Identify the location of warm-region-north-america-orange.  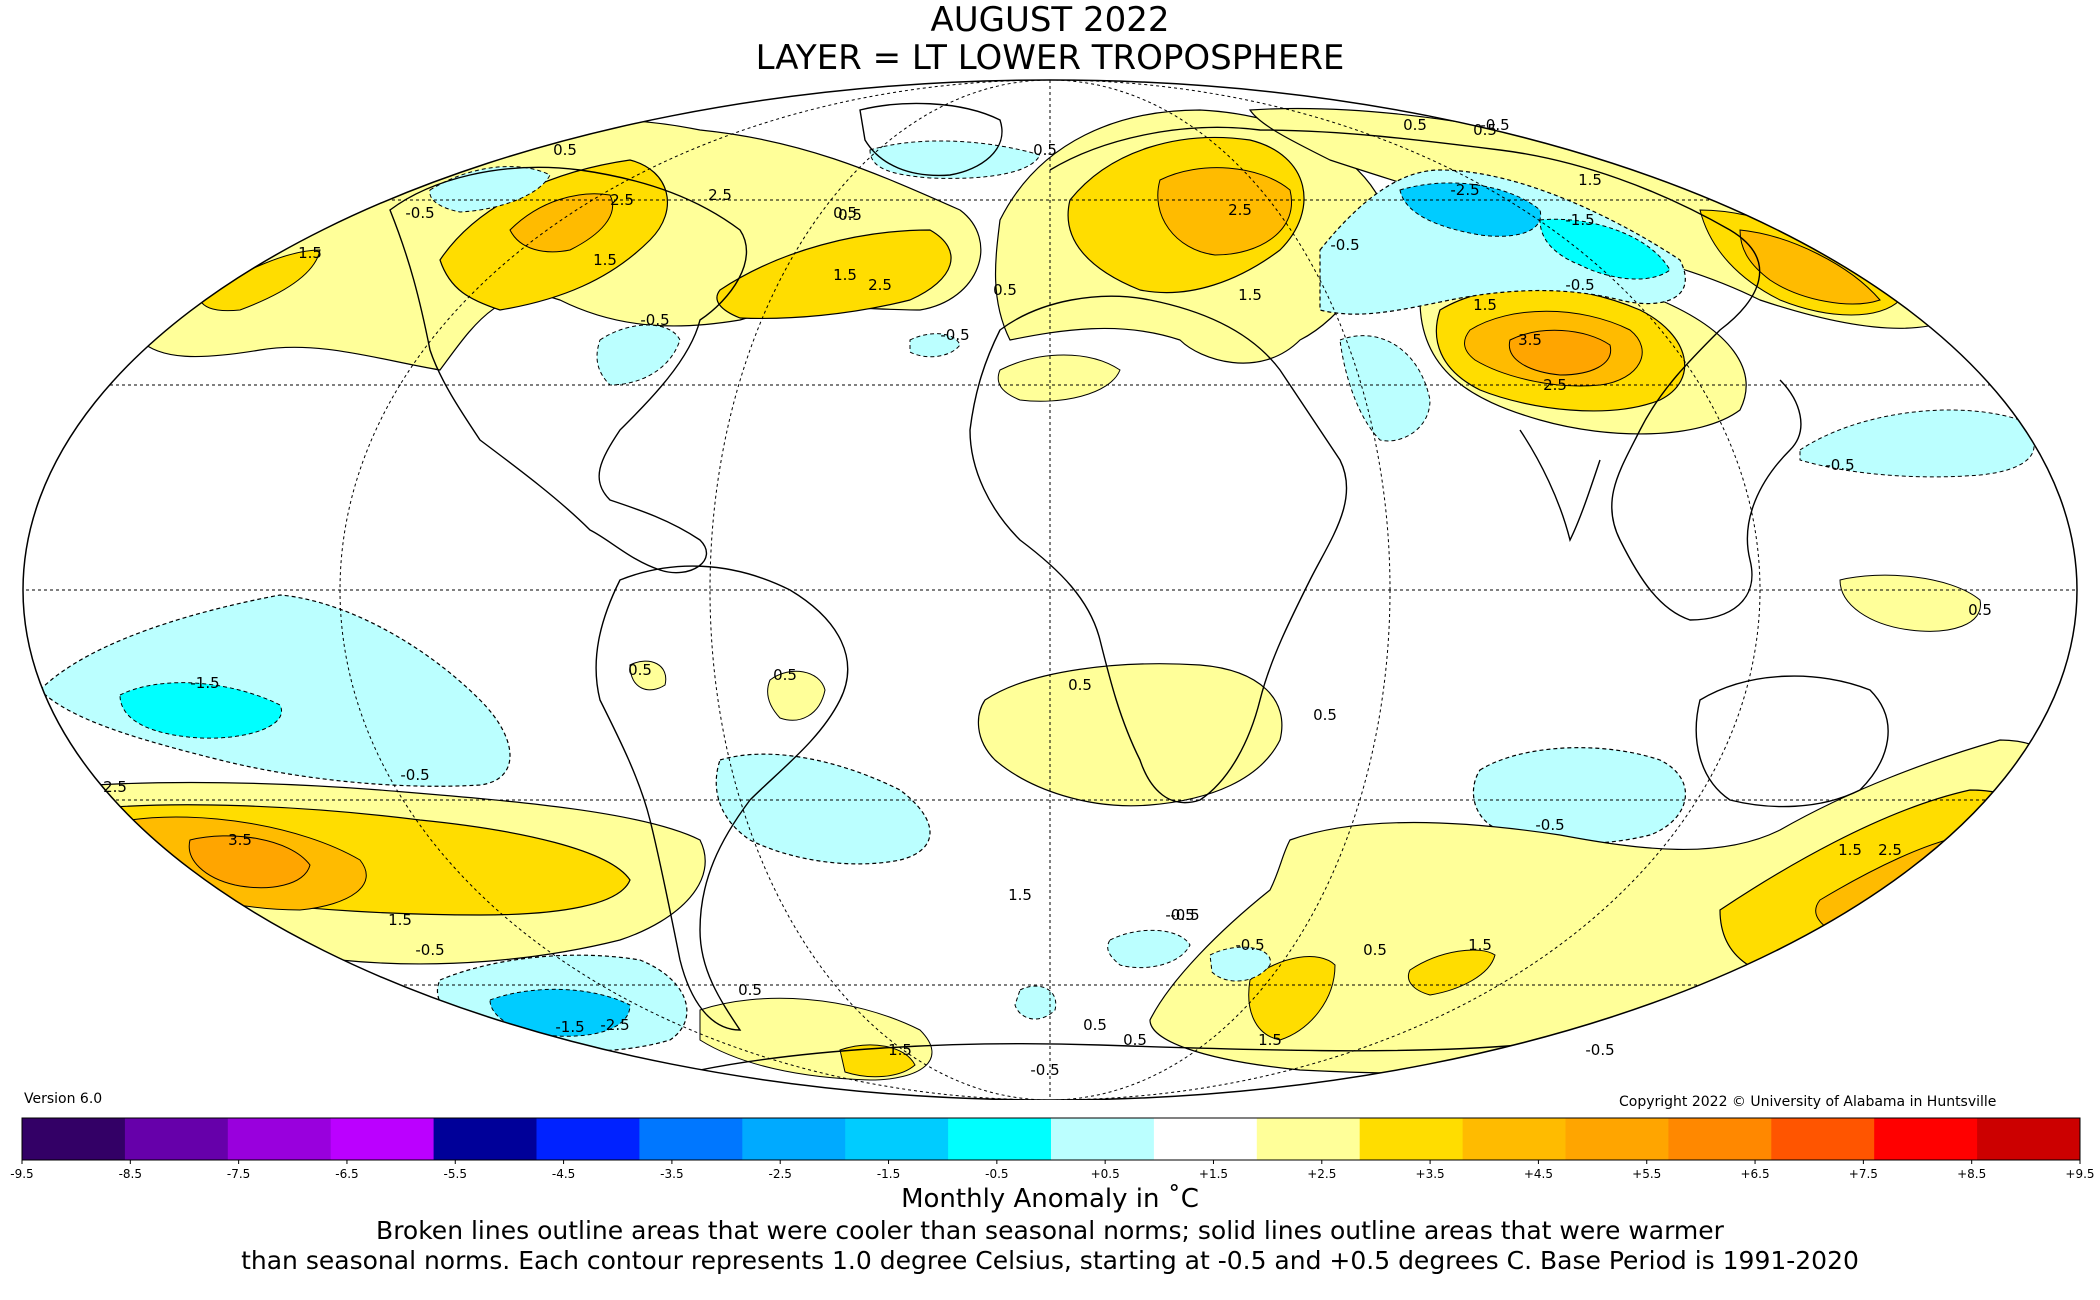
(561, 223).